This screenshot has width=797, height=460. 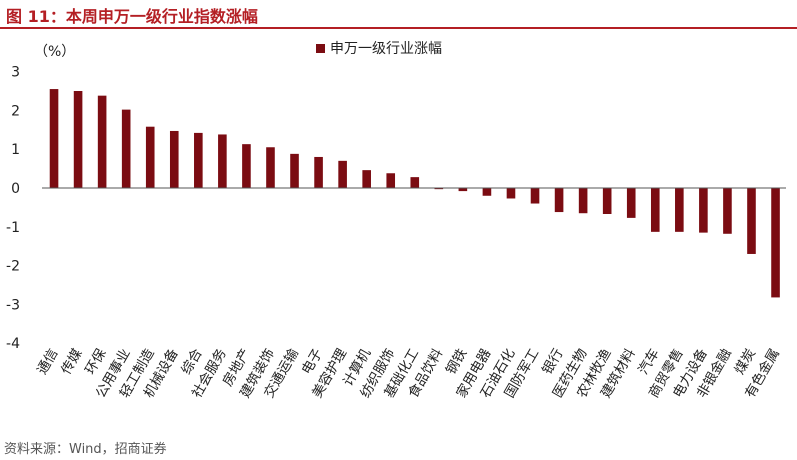 What do you see at coordinates (15, 150) in the screenshot?
I see `y-tick-label: 1` at bounding box center [15, 150].